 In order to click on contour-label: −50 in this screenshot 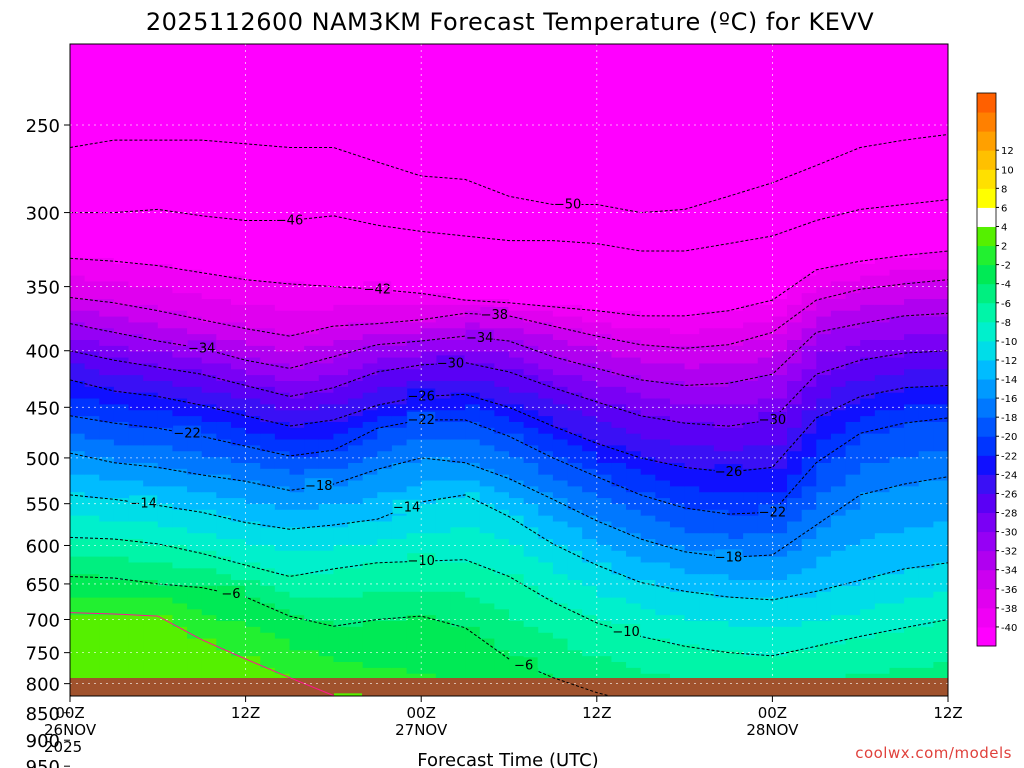, I will do `click(567, 204)`.